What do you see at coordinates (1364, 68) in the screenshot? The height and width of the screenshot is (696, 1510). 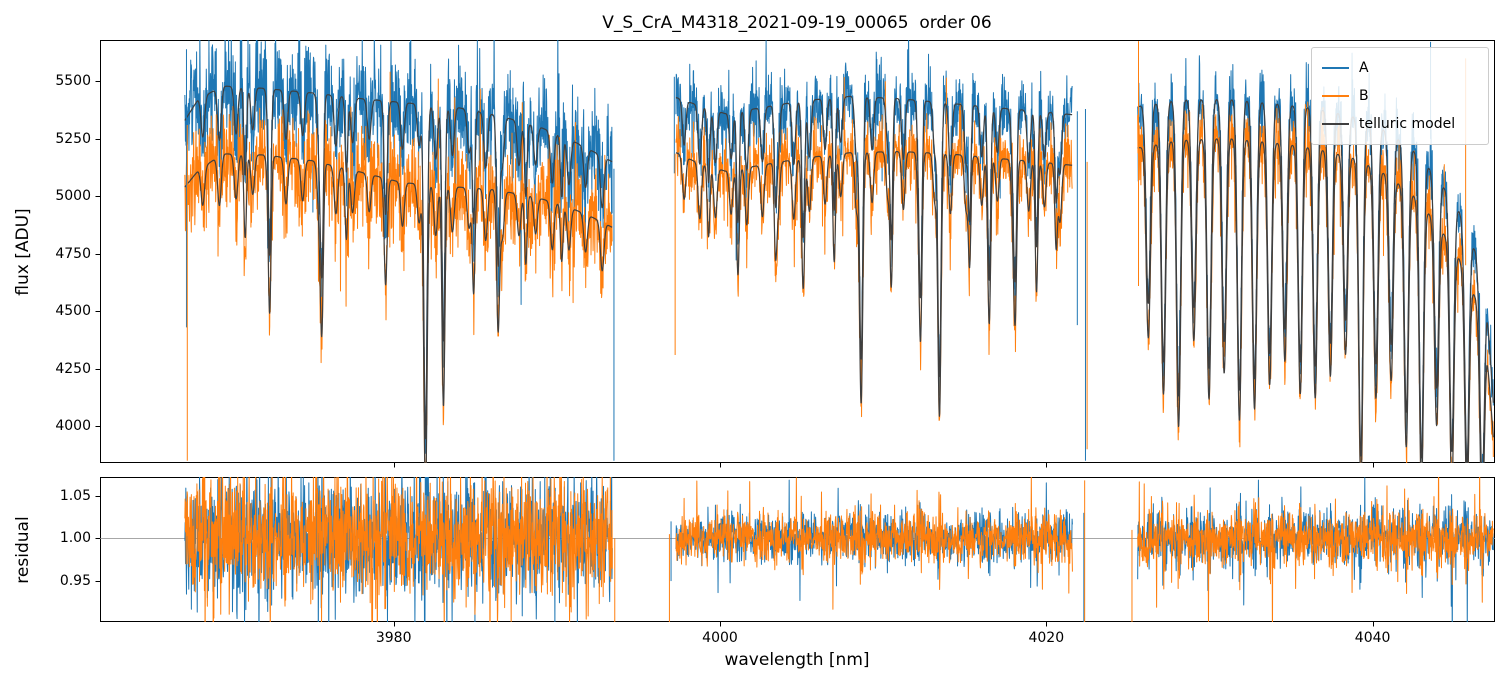 I see `legend-label-a: A` at bounding box center [1364, 68].